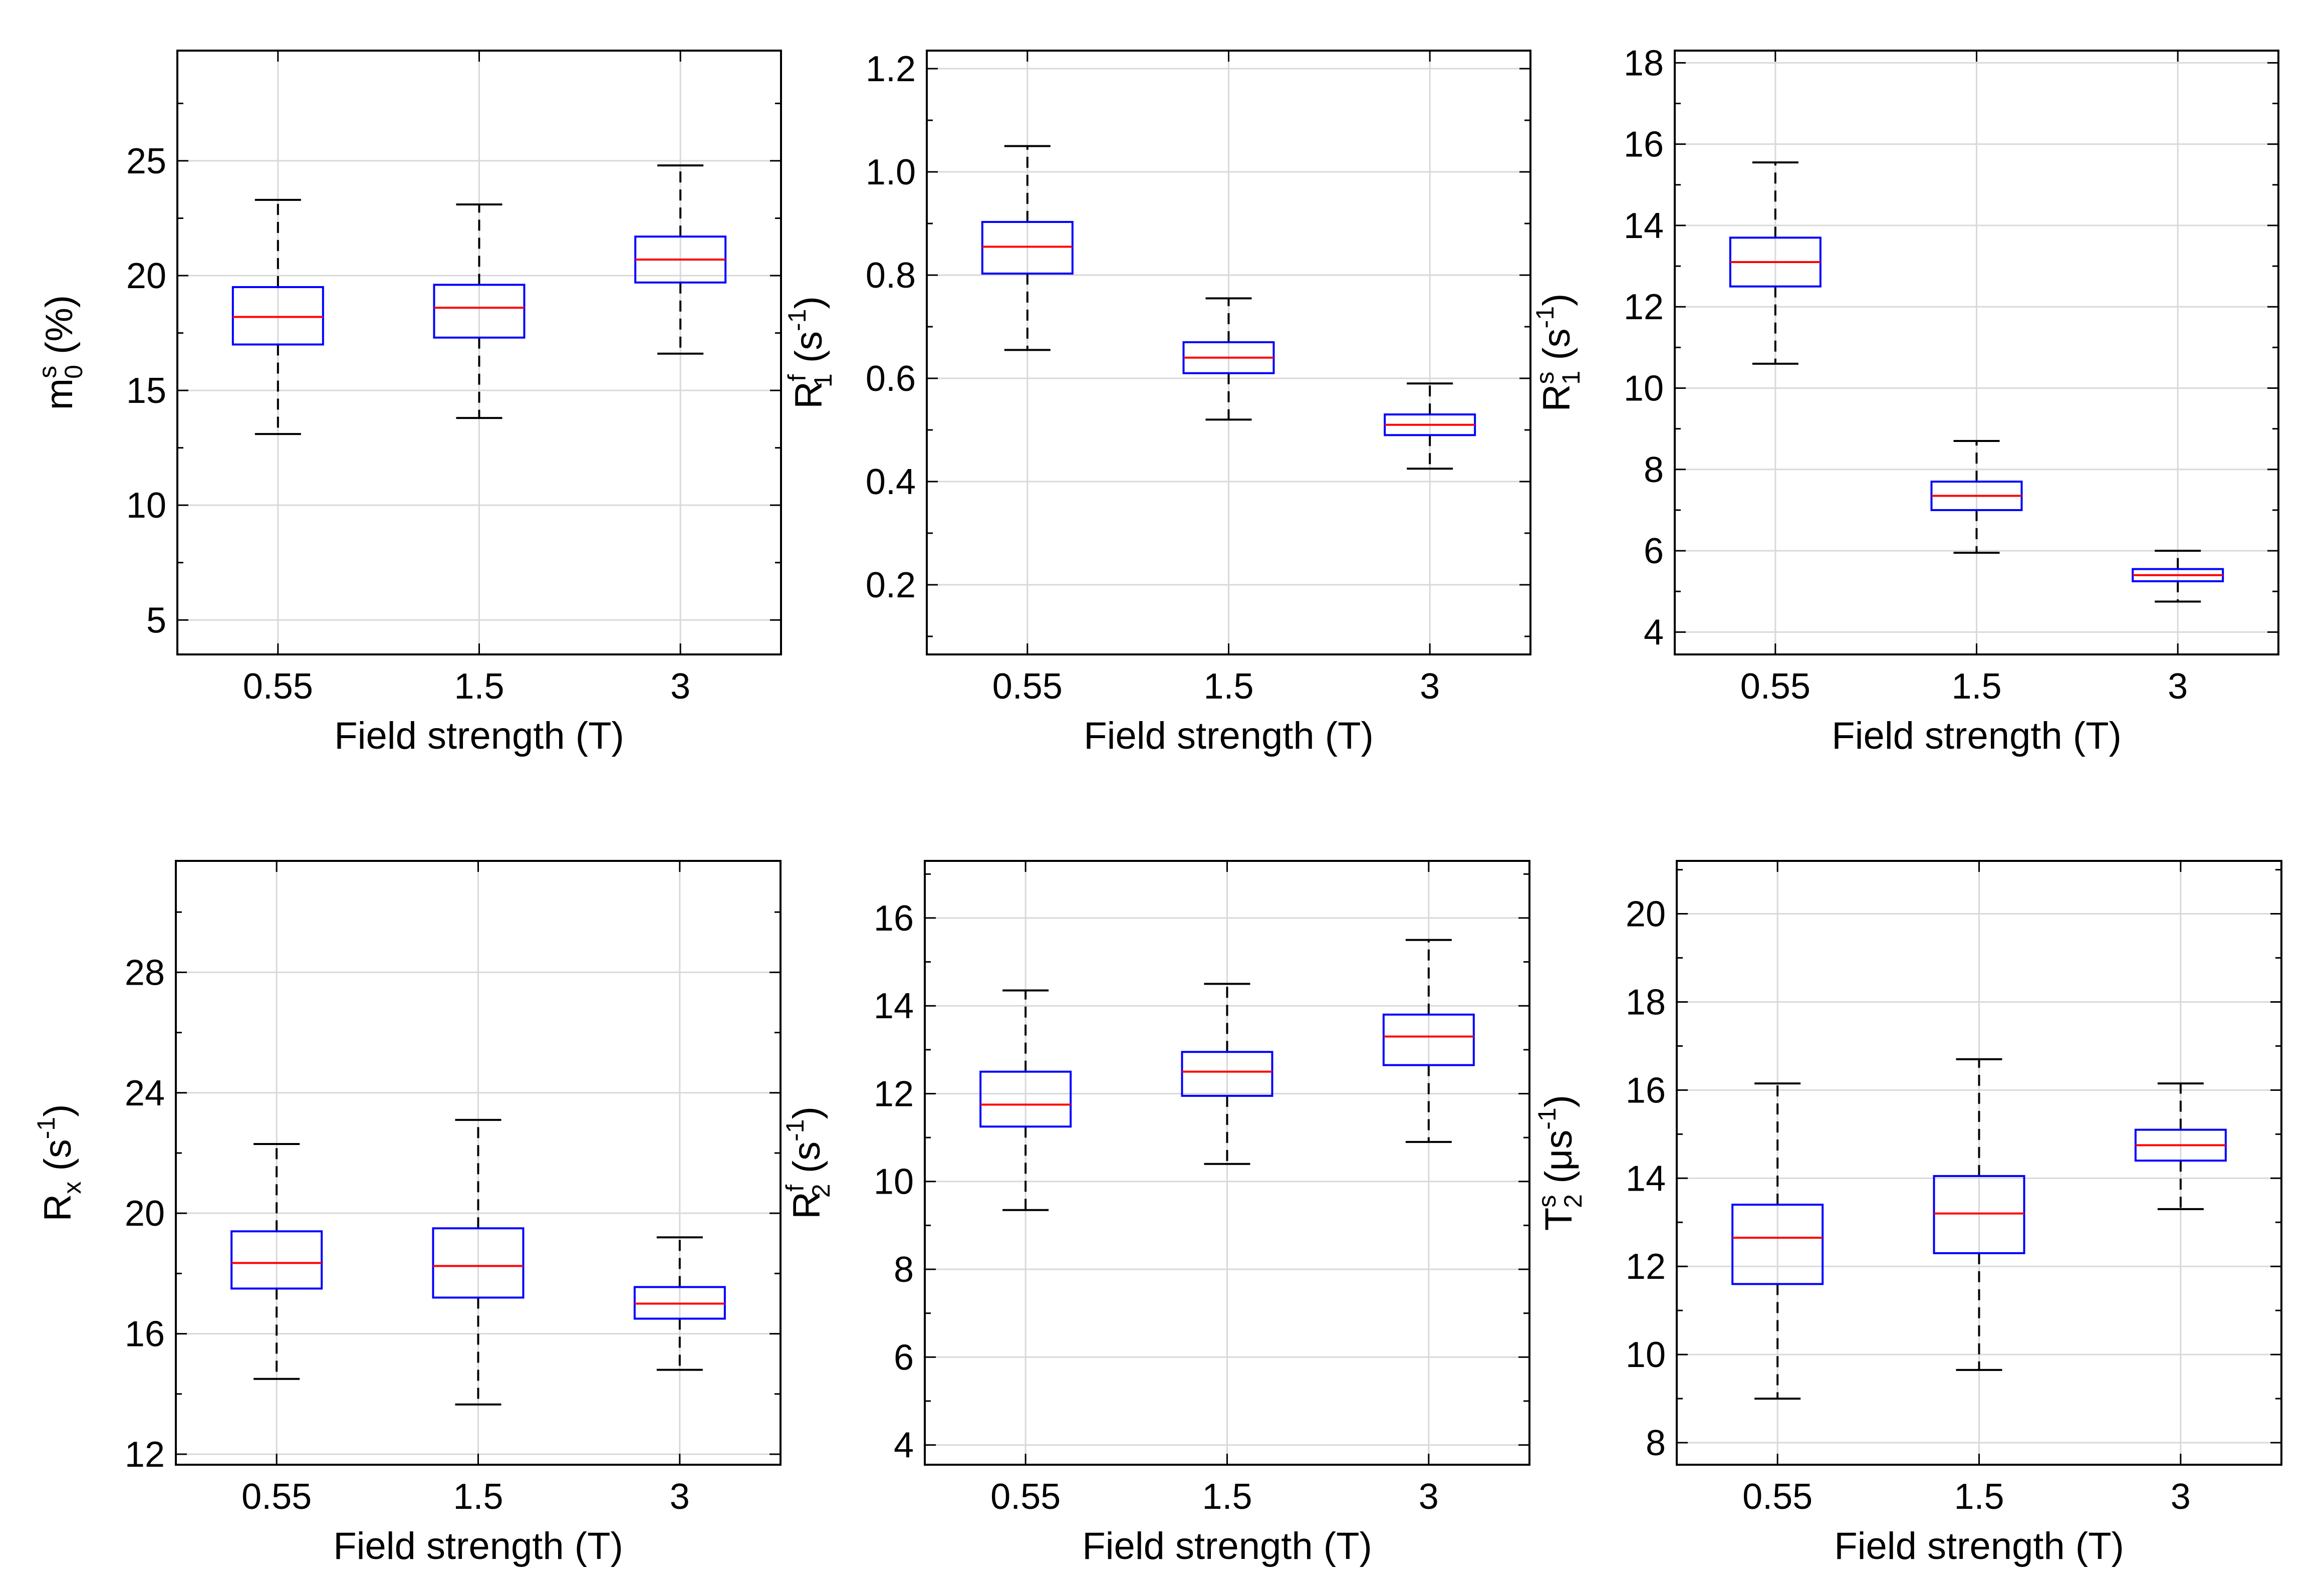 This screenshot has width=2324, height=1588. What do you see at coordinates (145, 973) in the screenshot?
I see `y-tick-label: 28` at bounding box center [145, 973].